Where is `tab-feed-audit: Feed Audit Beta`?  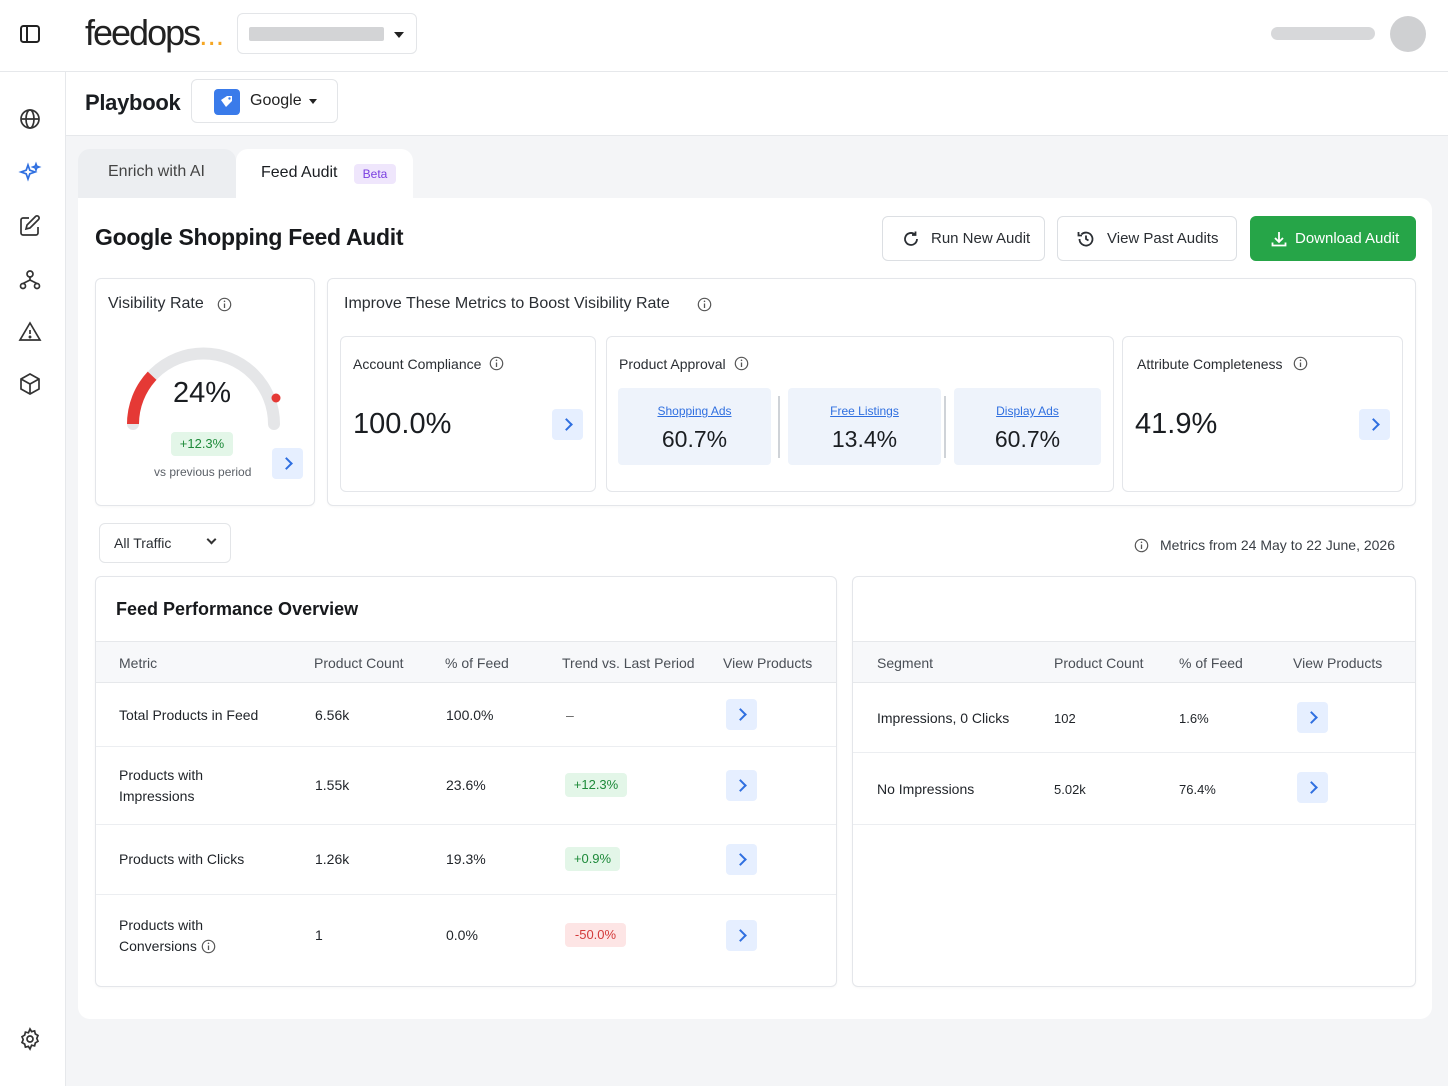 tab-feed-audit: Feed Audit Beta is located at coordinates (324, 174).